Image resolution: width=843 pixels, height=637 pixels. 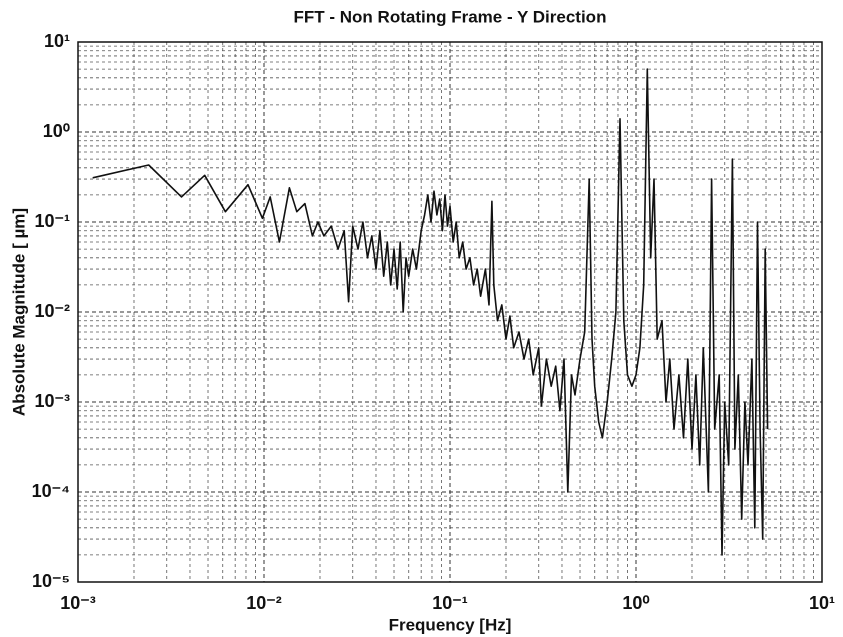 What do you see at coordinates (450, 603) in the screenshot?
I see `x-tick-label: 10⁻¹` at bounding box center [450, 603].